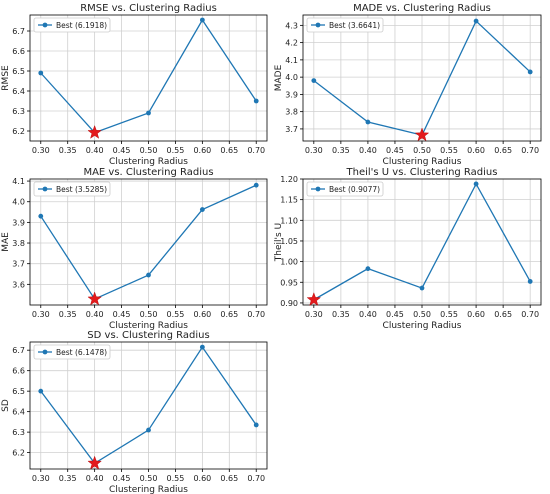 This screenshot has height=494, width=550. What do you see at coordinates (354, 25) in the screenshot?
I see `legend-label: Best (3.6641)` at bounding box center [354, 25].